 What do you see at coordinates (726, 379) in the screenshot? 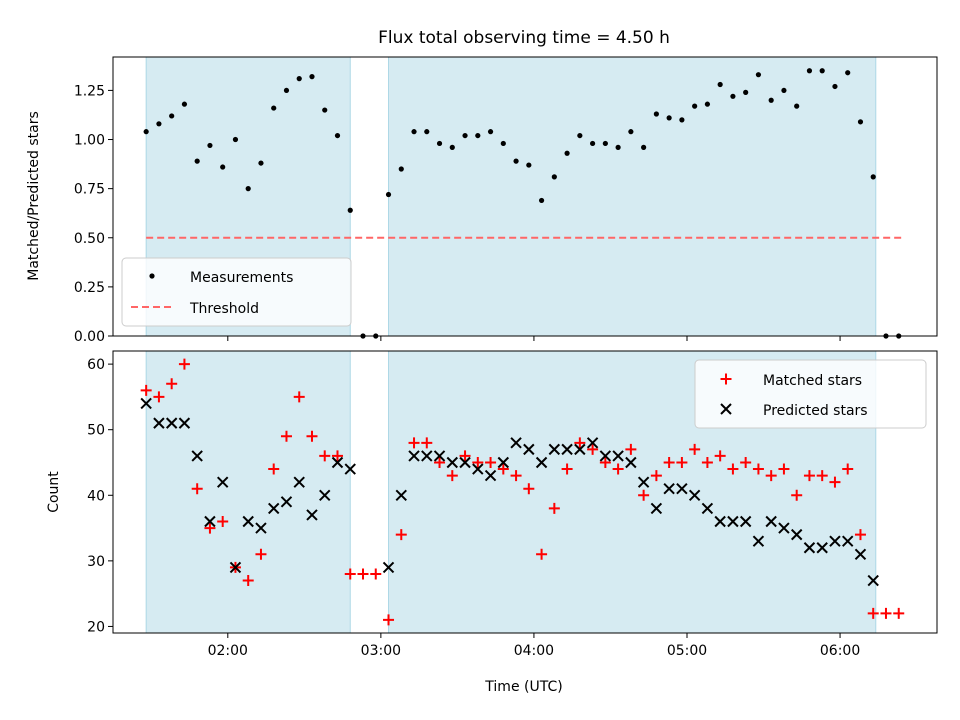
I see `legend-marker-matched` at bounding box center [726, 379].